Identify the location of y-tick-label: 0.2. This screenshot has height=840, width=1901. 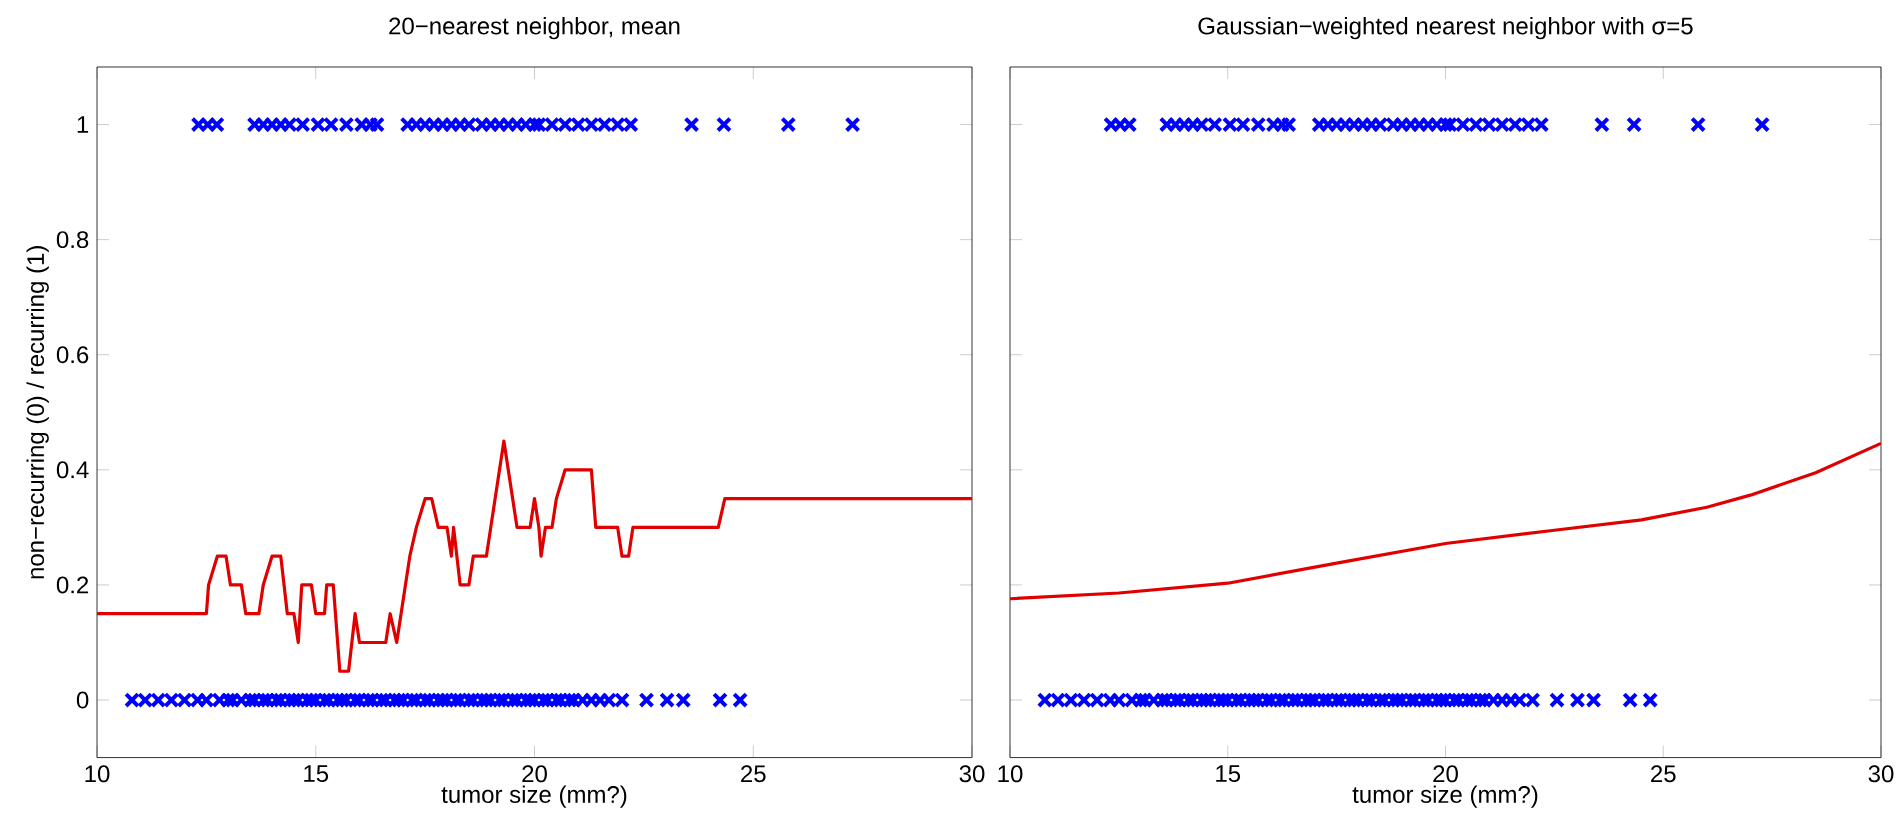
(72, 585).